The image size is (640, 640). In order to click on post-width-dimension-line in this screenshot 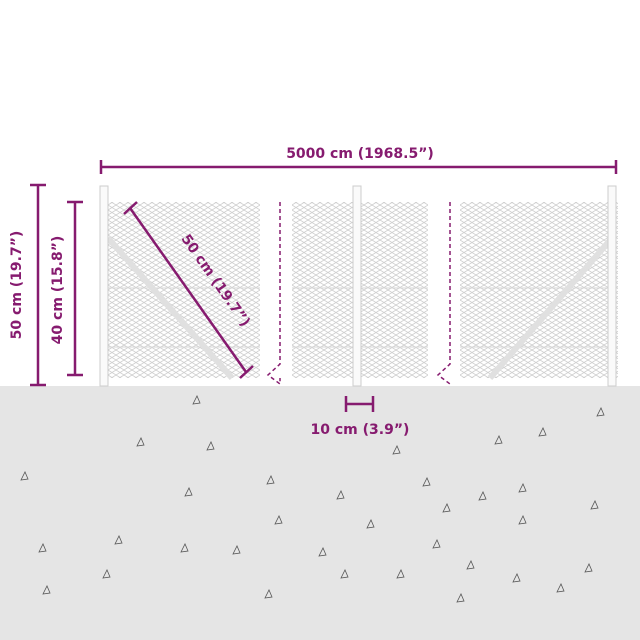, I will do `click(359, 404)`.